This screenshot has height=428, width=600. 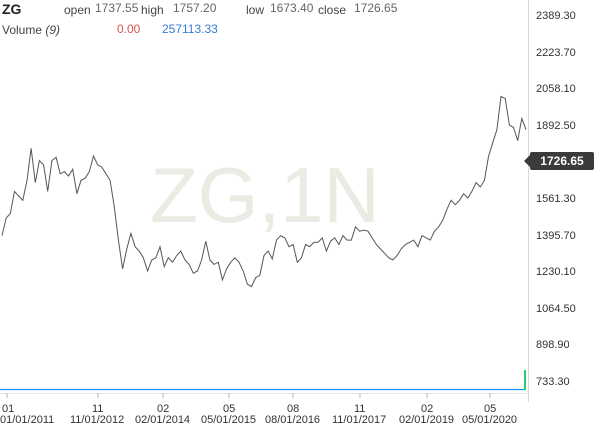 I want to click on volume-label: Volume (9), so click(x=31, y=30).